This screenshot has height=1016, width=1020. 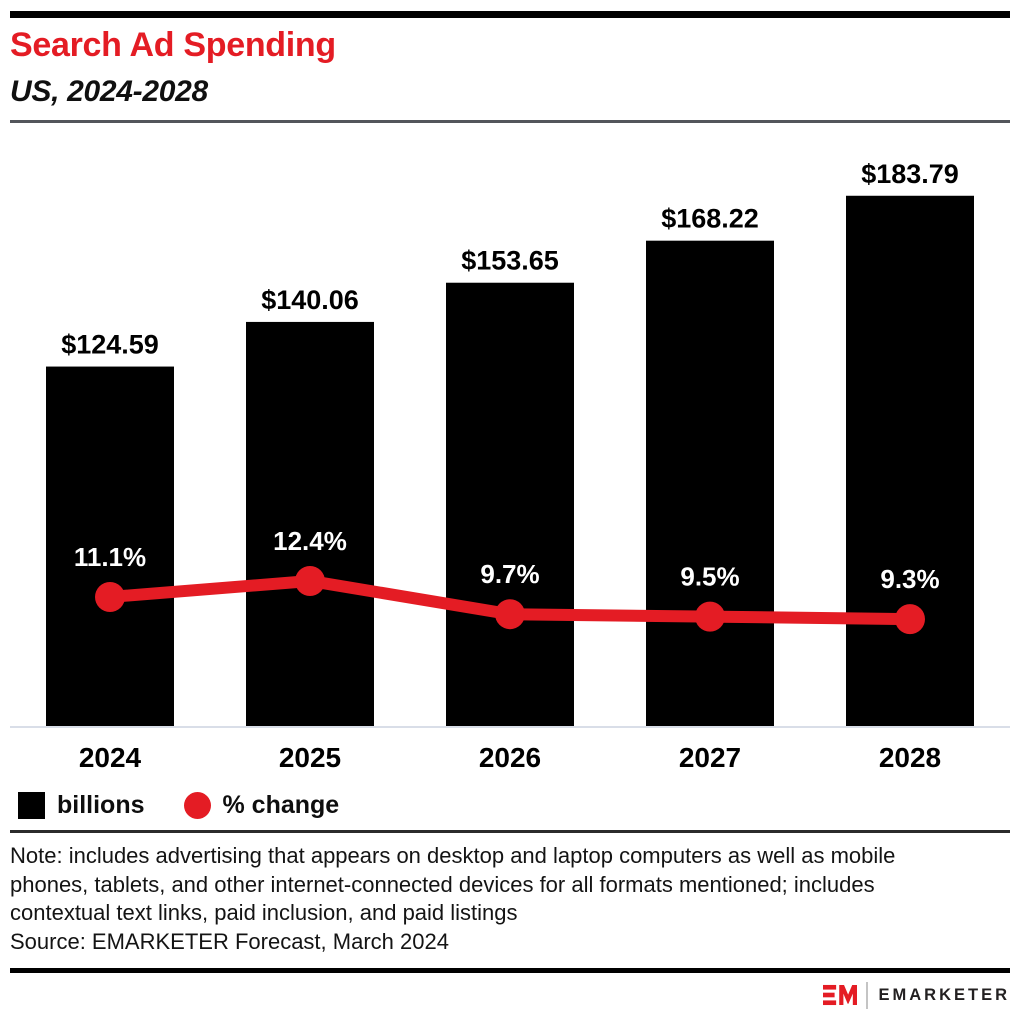 I want to click on bar-2024, so click(x=110, y=546).